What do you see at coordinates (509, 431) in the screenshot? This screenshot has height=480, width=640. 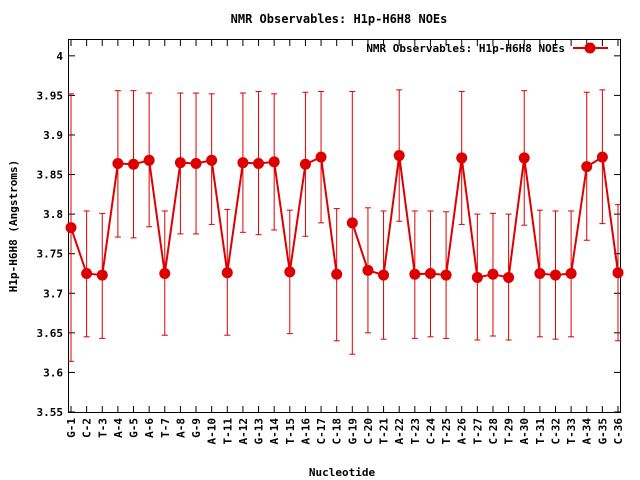 I see `x-tick-label: T-29` at bounding box center [509, 431].